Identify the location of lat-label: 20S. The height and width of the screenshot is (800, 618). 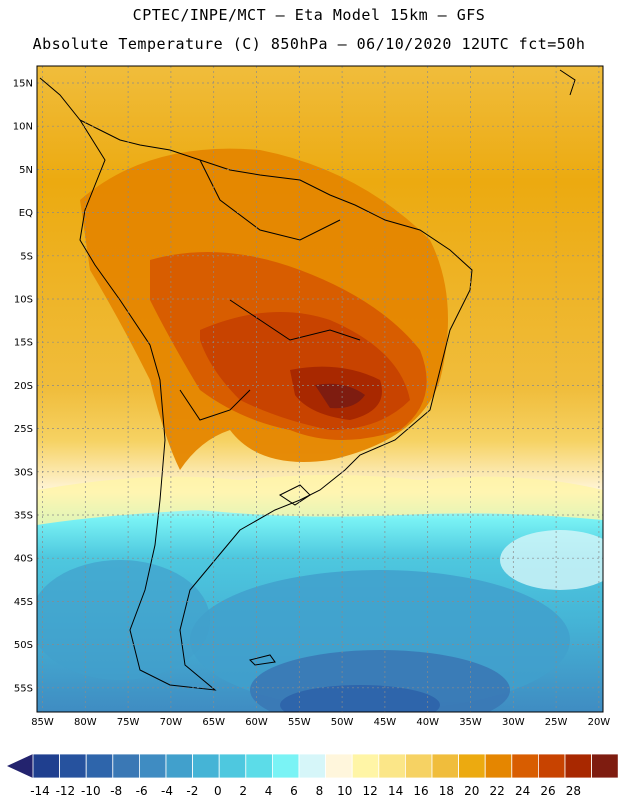
(23, 386).